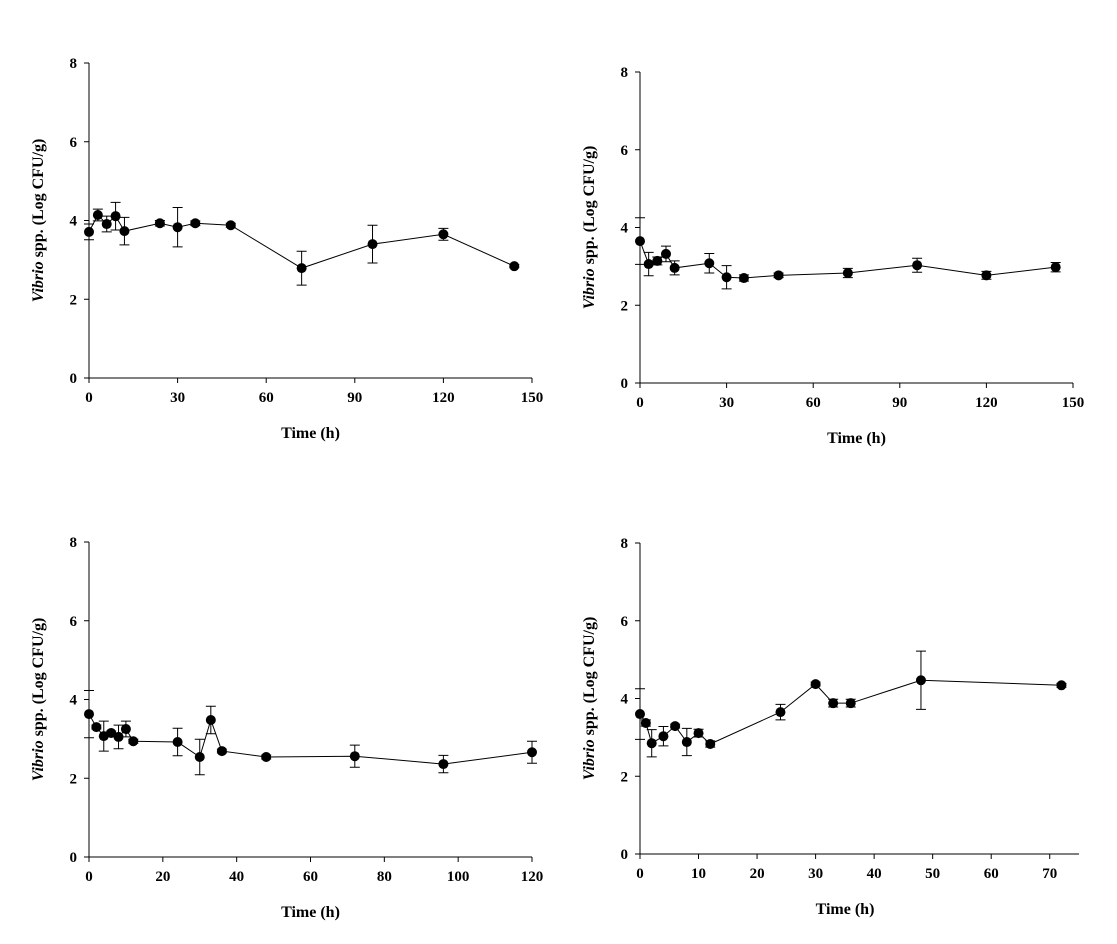 The height and width of the screenshot is (944, 1117). I want to click on x-tick-label: 40, so click(874, 874).